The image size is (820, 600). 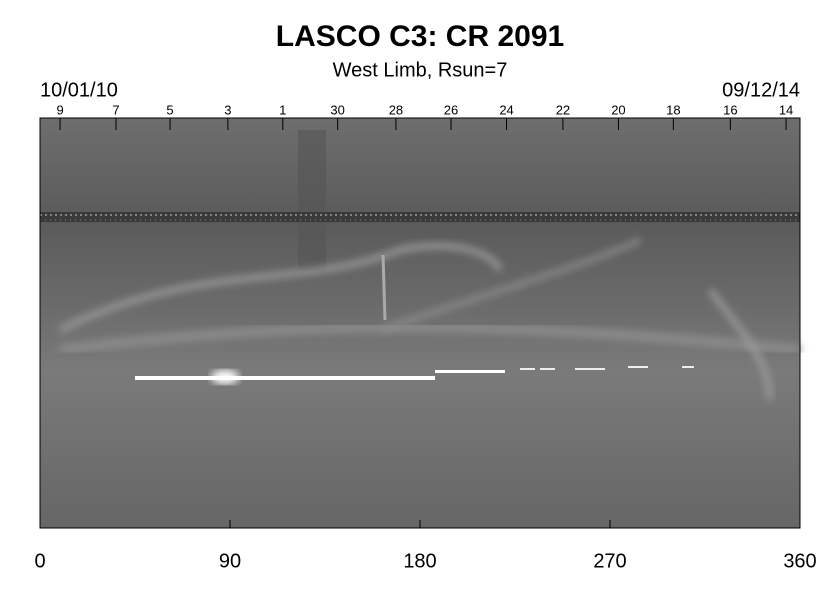 I want to click on top-tick-label: 26, so click(x=451, y=109).